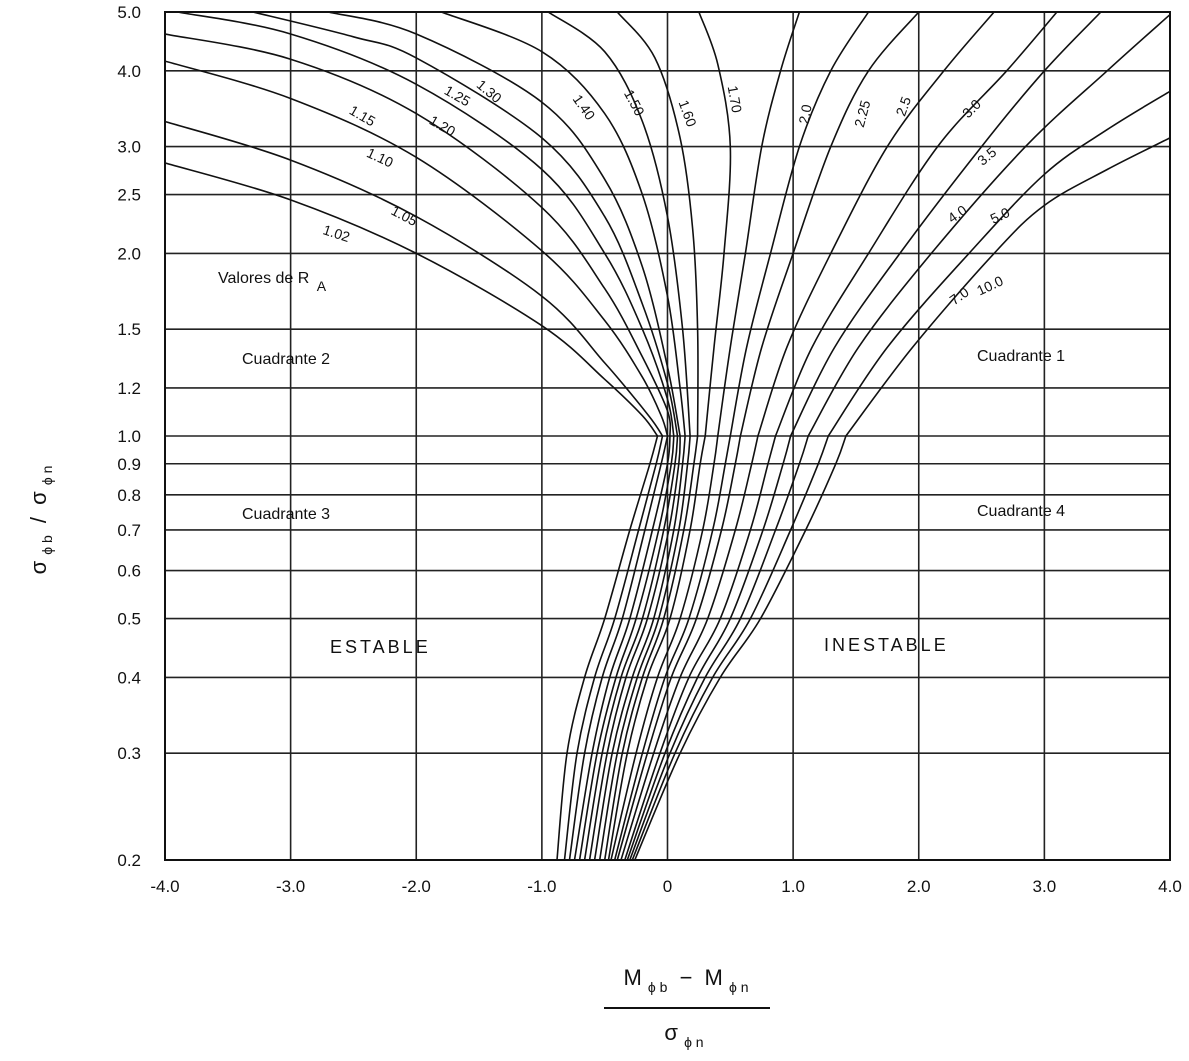 This screenshot has width=1189, height=1061. Describe the element at coordinates (541, 886) in the screenshot. I see `x-tick-label: -1.0` at that location.